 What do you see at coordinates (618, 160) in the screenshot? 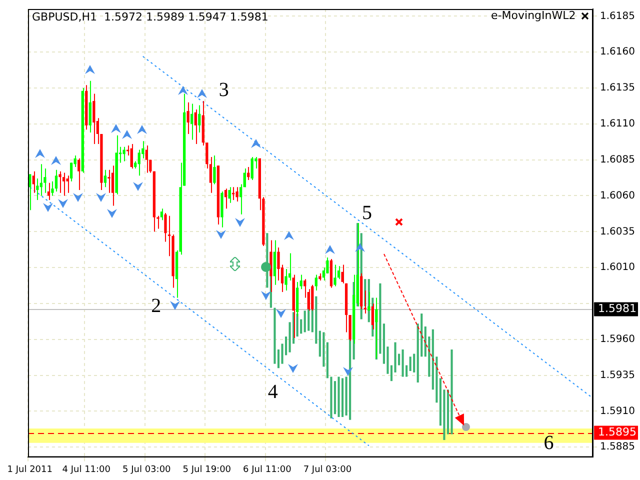
I see `y-tick-label: 1.6085` at bounding box center [618, 160].